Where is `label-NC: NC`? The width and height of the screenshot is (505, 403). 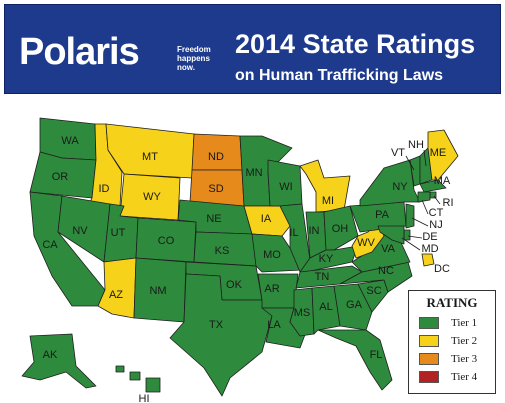 label-NC: NC is located at coordinates (386, 271).